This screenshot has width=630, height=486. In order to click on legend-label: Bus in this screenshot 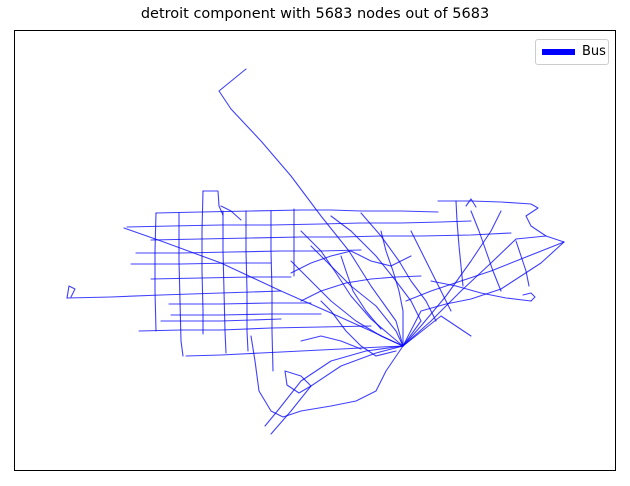, I will do `click(594, 51)`.